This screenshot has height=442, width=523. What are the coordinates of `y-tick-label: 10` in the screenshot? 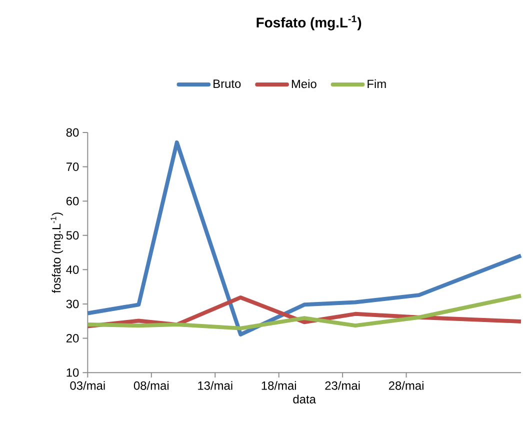 It's located at (72, 372).